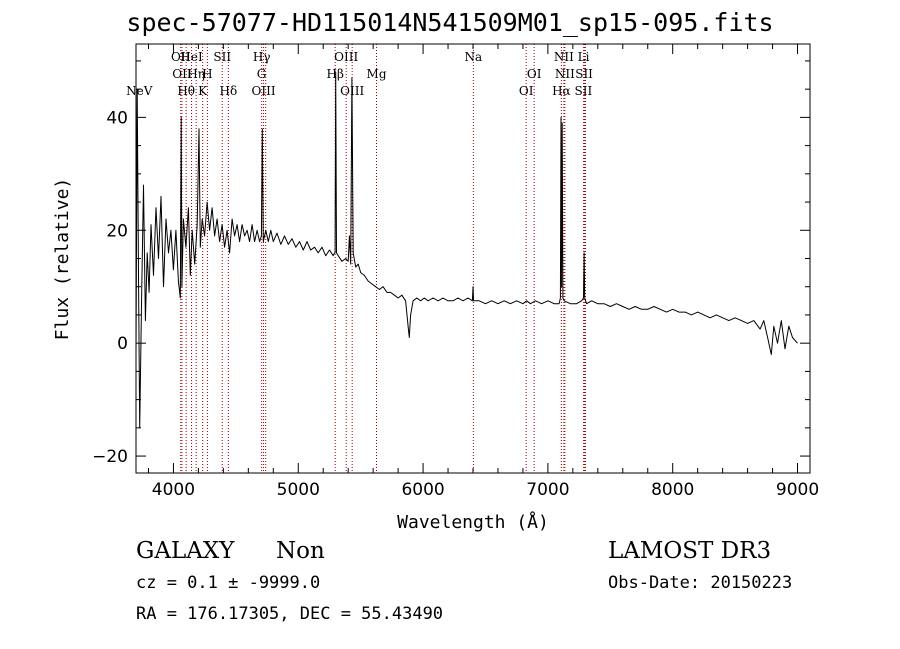  I want to click on spectral-line-label: Hη, so click(196, 74).